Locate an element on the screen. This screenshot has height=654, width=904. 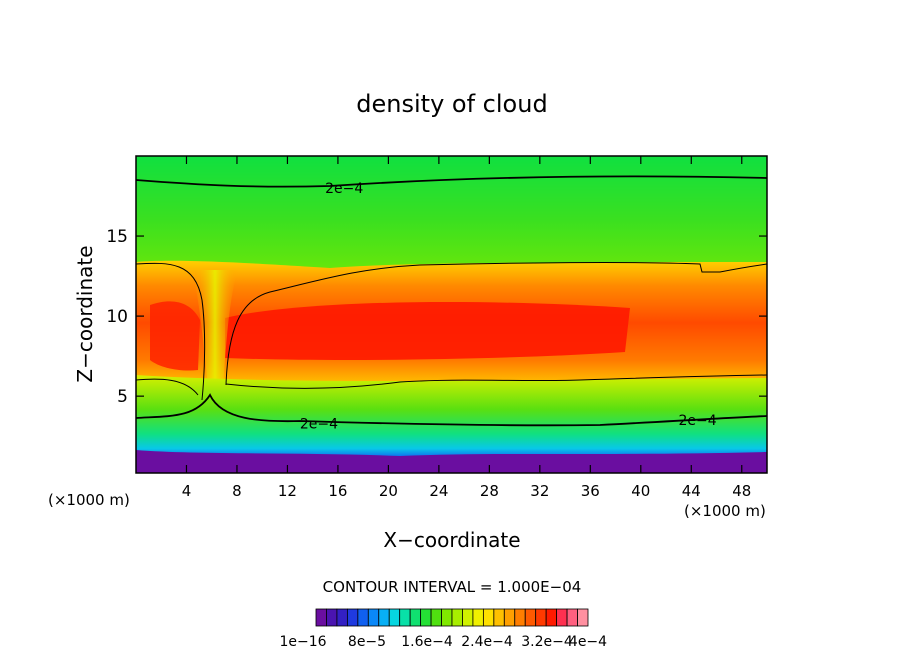
colorbar-label: 4e−4 is located at coordinates (588, 642).